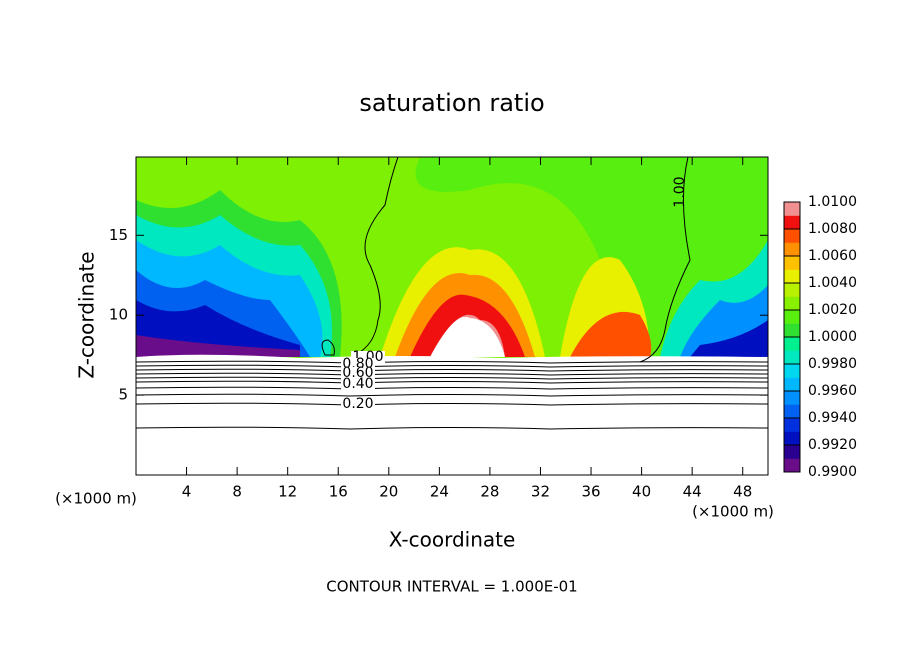 The height and width of the screenshot is (654, 904). Describe the element at coordinates (388, 492) in the screenshot. I see `x-tick-label: 20` at that location.